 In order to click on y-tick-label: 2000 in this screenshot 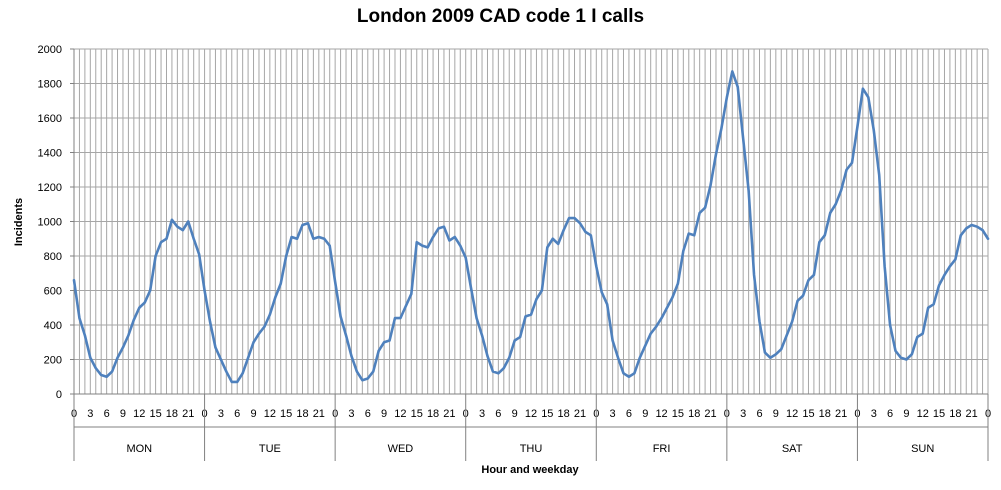, I will do `click(50, 50)`.